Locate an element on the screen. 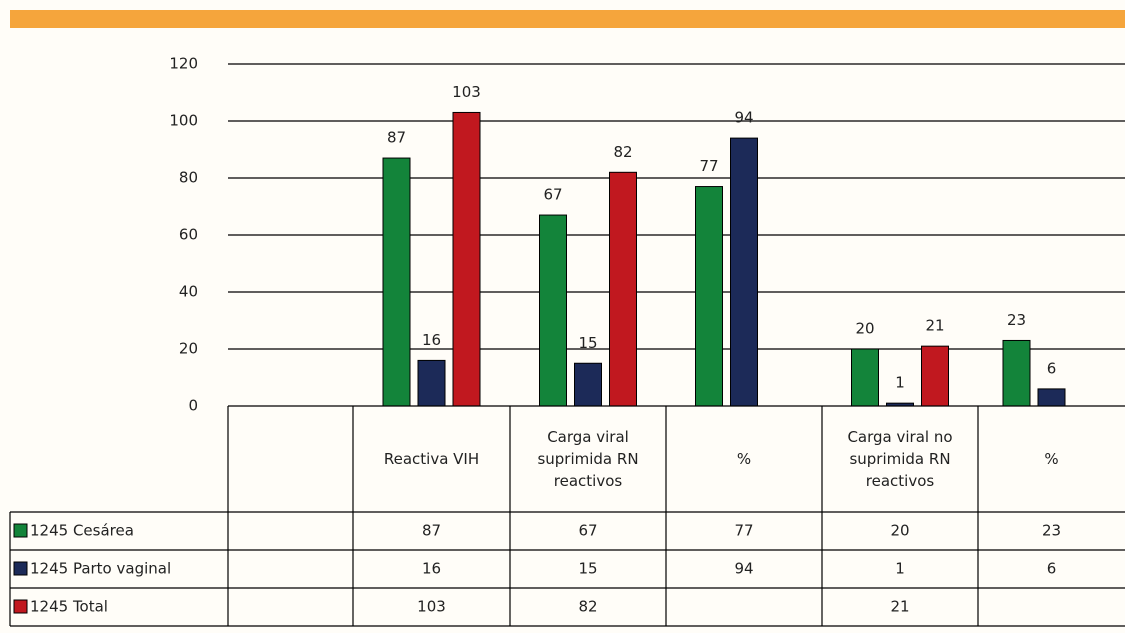  table-cell: 16 is located at coordinates (431, 569).